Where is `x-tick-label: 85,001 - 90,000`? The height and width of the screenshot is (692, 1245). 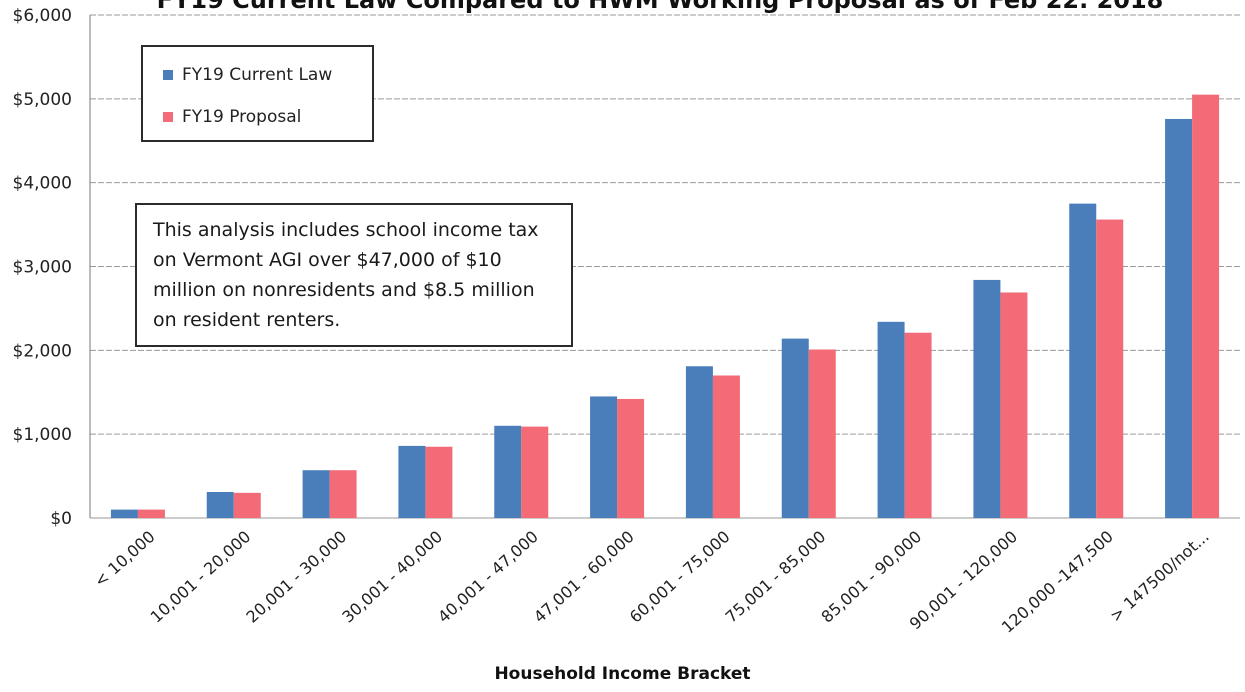 x-tick-label: 85,001 - 90,000 is located at coordinates (871, 577).